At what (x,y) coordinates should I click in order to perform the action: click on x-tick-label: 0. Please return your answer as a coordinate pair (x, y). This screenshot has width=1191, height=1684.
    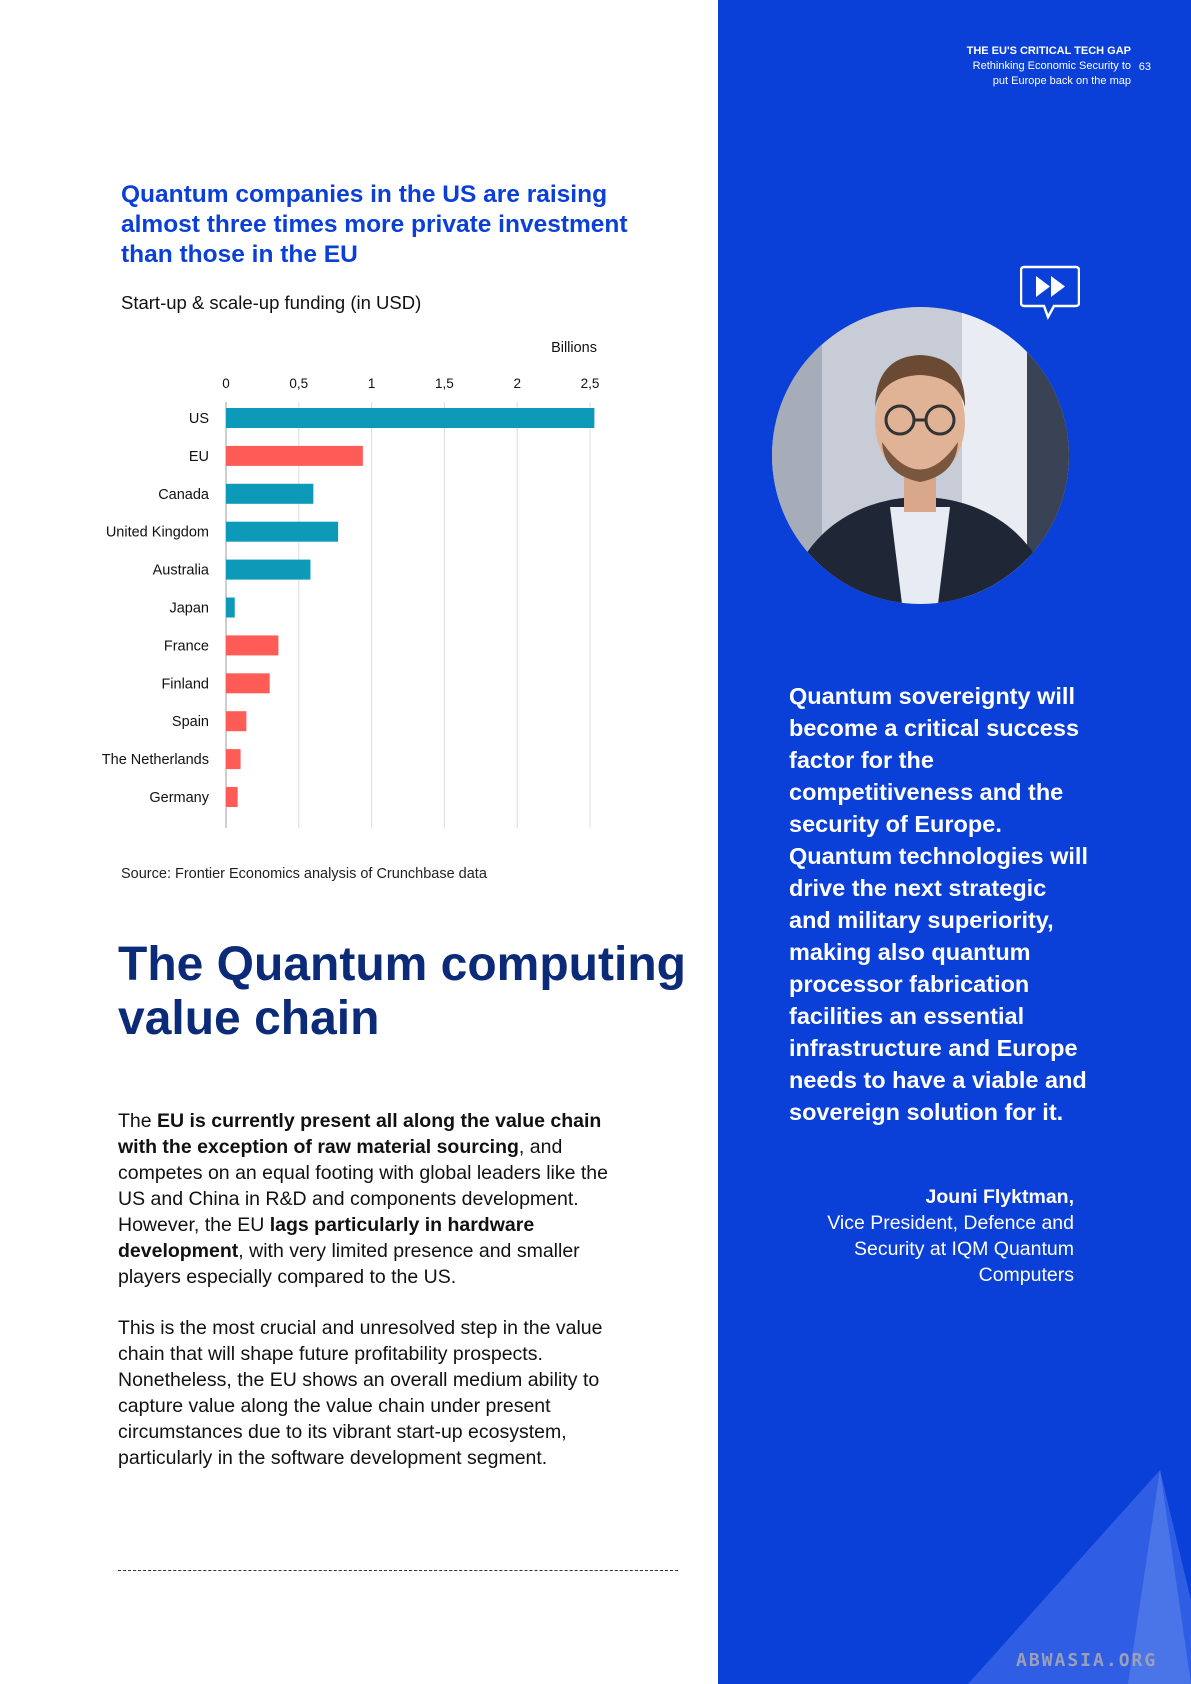
    Looking at the image, I should click on (226, 383).